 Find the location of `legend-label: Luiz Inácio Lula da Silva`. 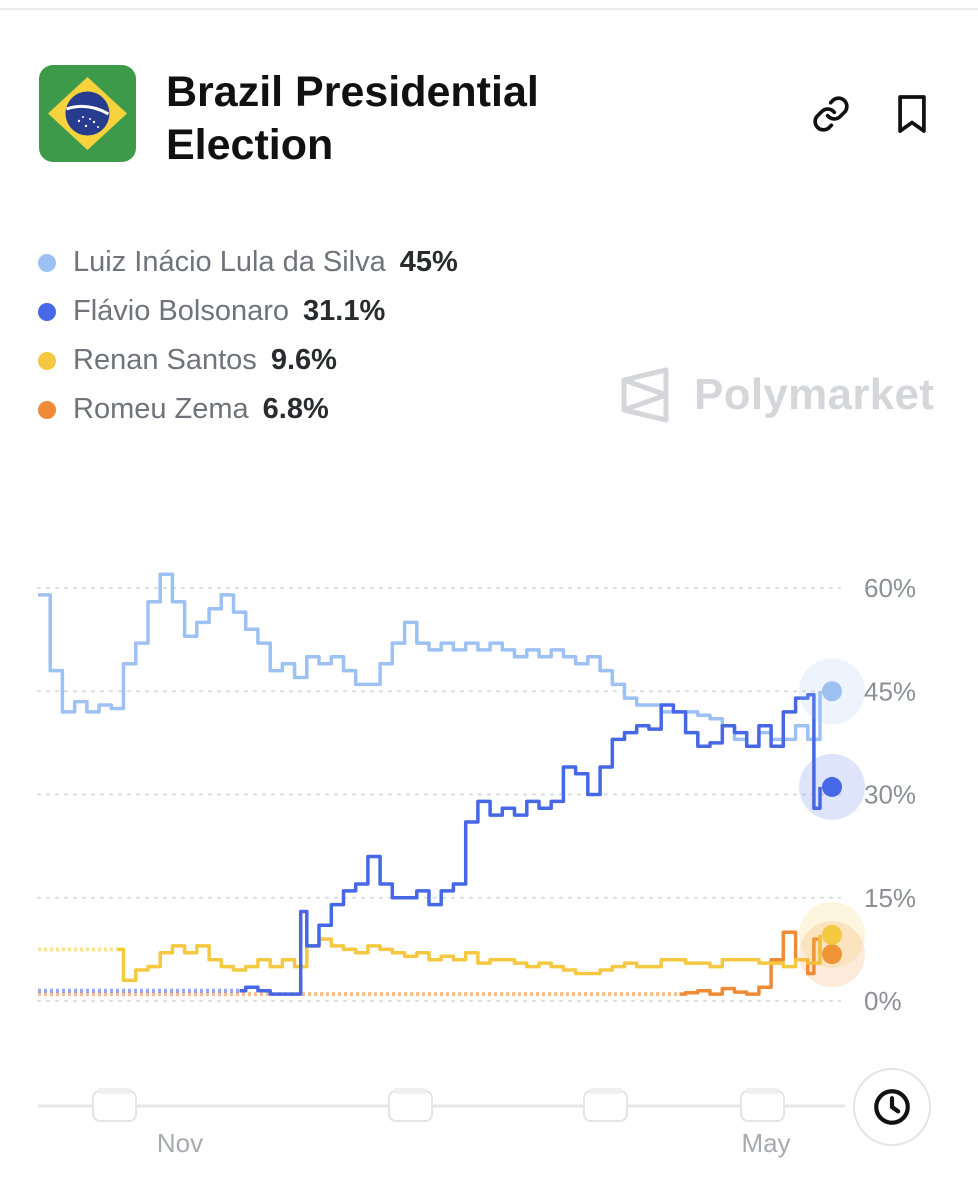

legend-label: Luiz Inácio Lula da Silva is located at coordinates (229, 262).